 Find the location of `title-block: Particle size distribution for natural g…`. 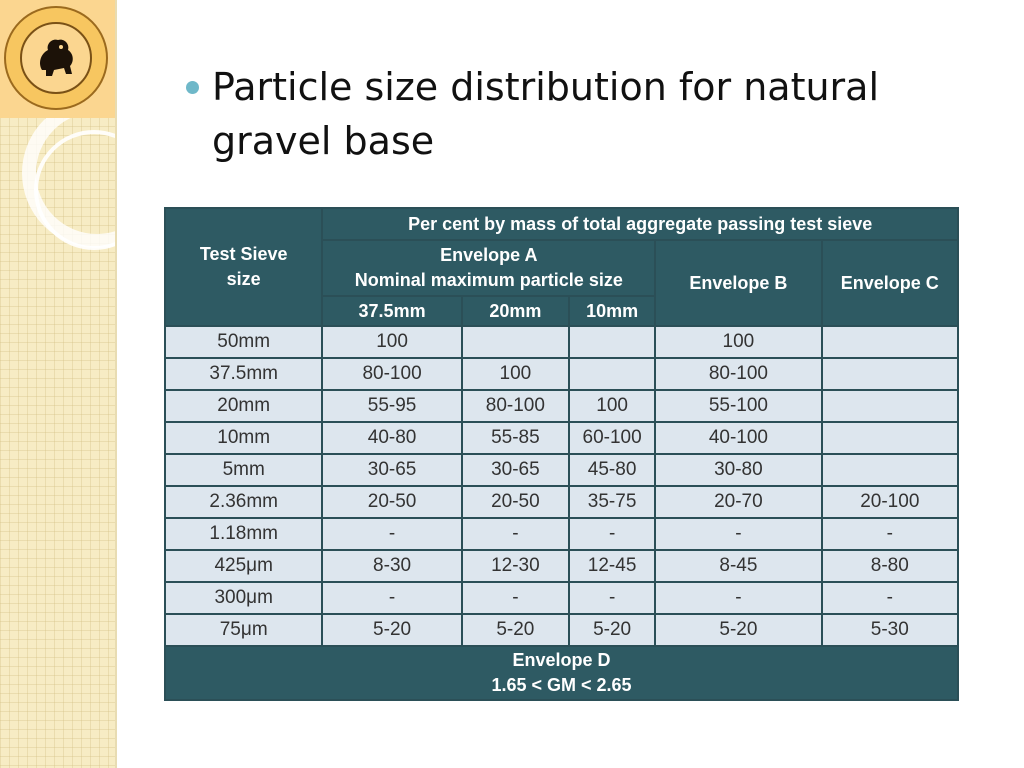

title-block: Particle size distribution for natural g… is located at coordinates (593, 114).